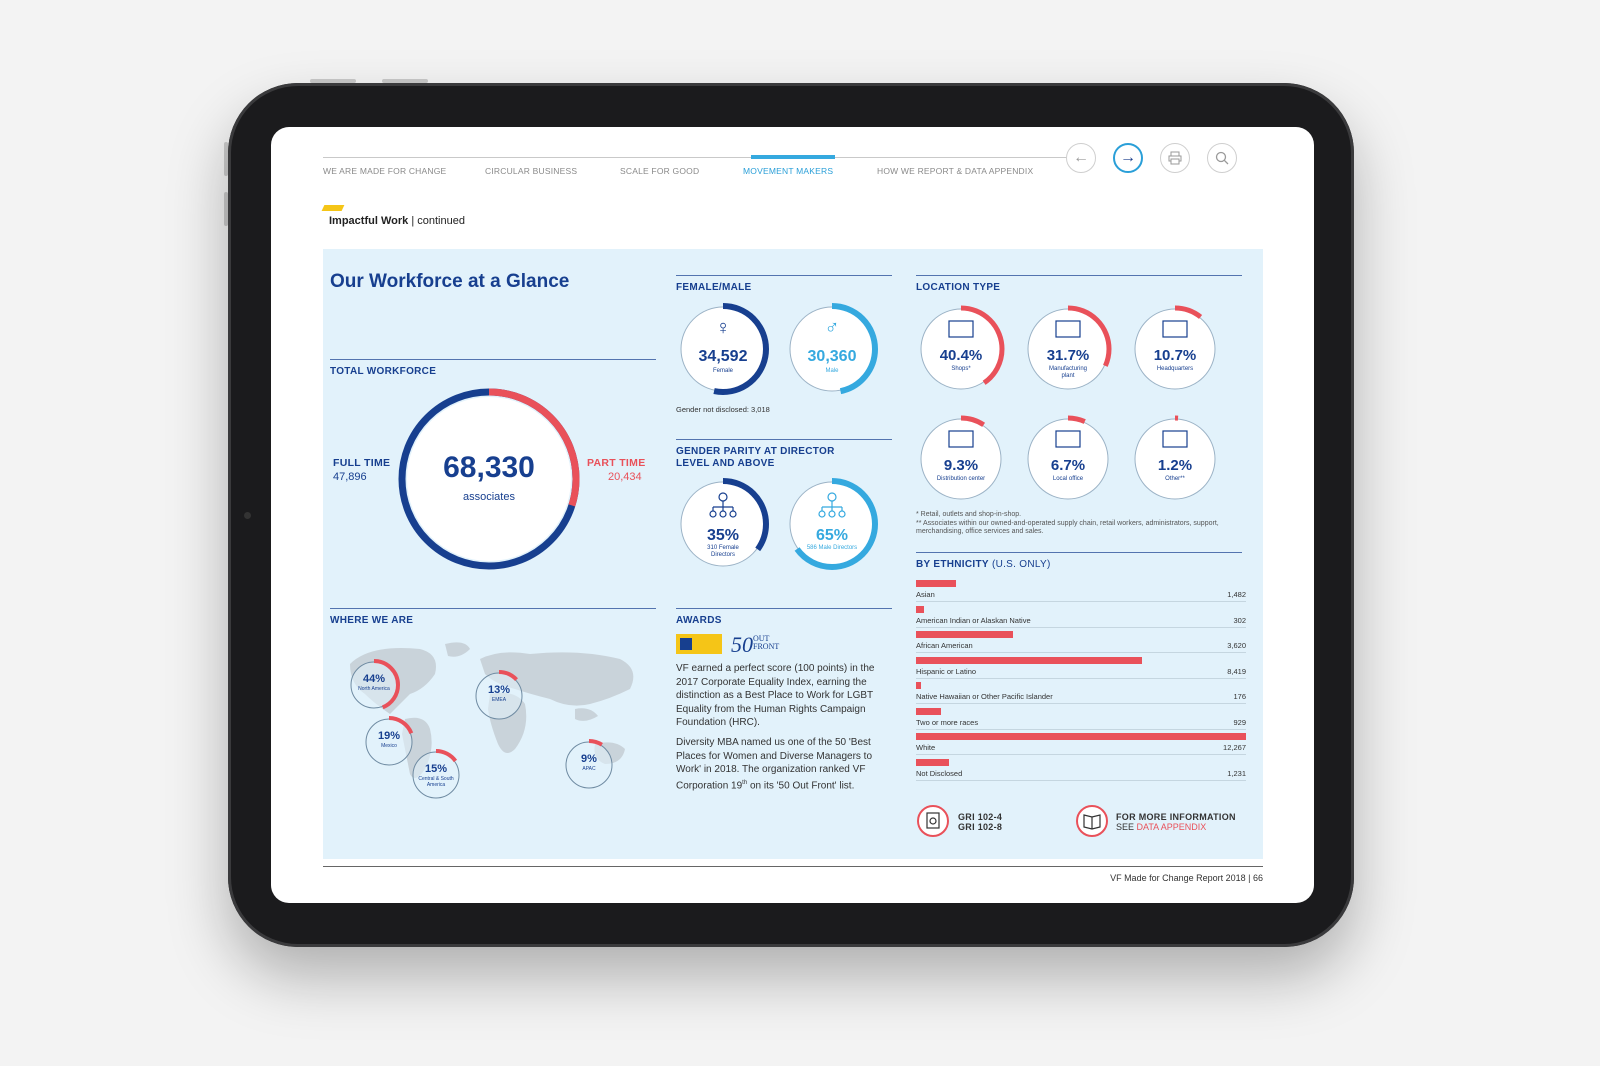 Image resolution: width=1600 pixels, height=1066 pixels. I want to click on ethnicity-name: Hispanic or Latino, so click(946, 671).